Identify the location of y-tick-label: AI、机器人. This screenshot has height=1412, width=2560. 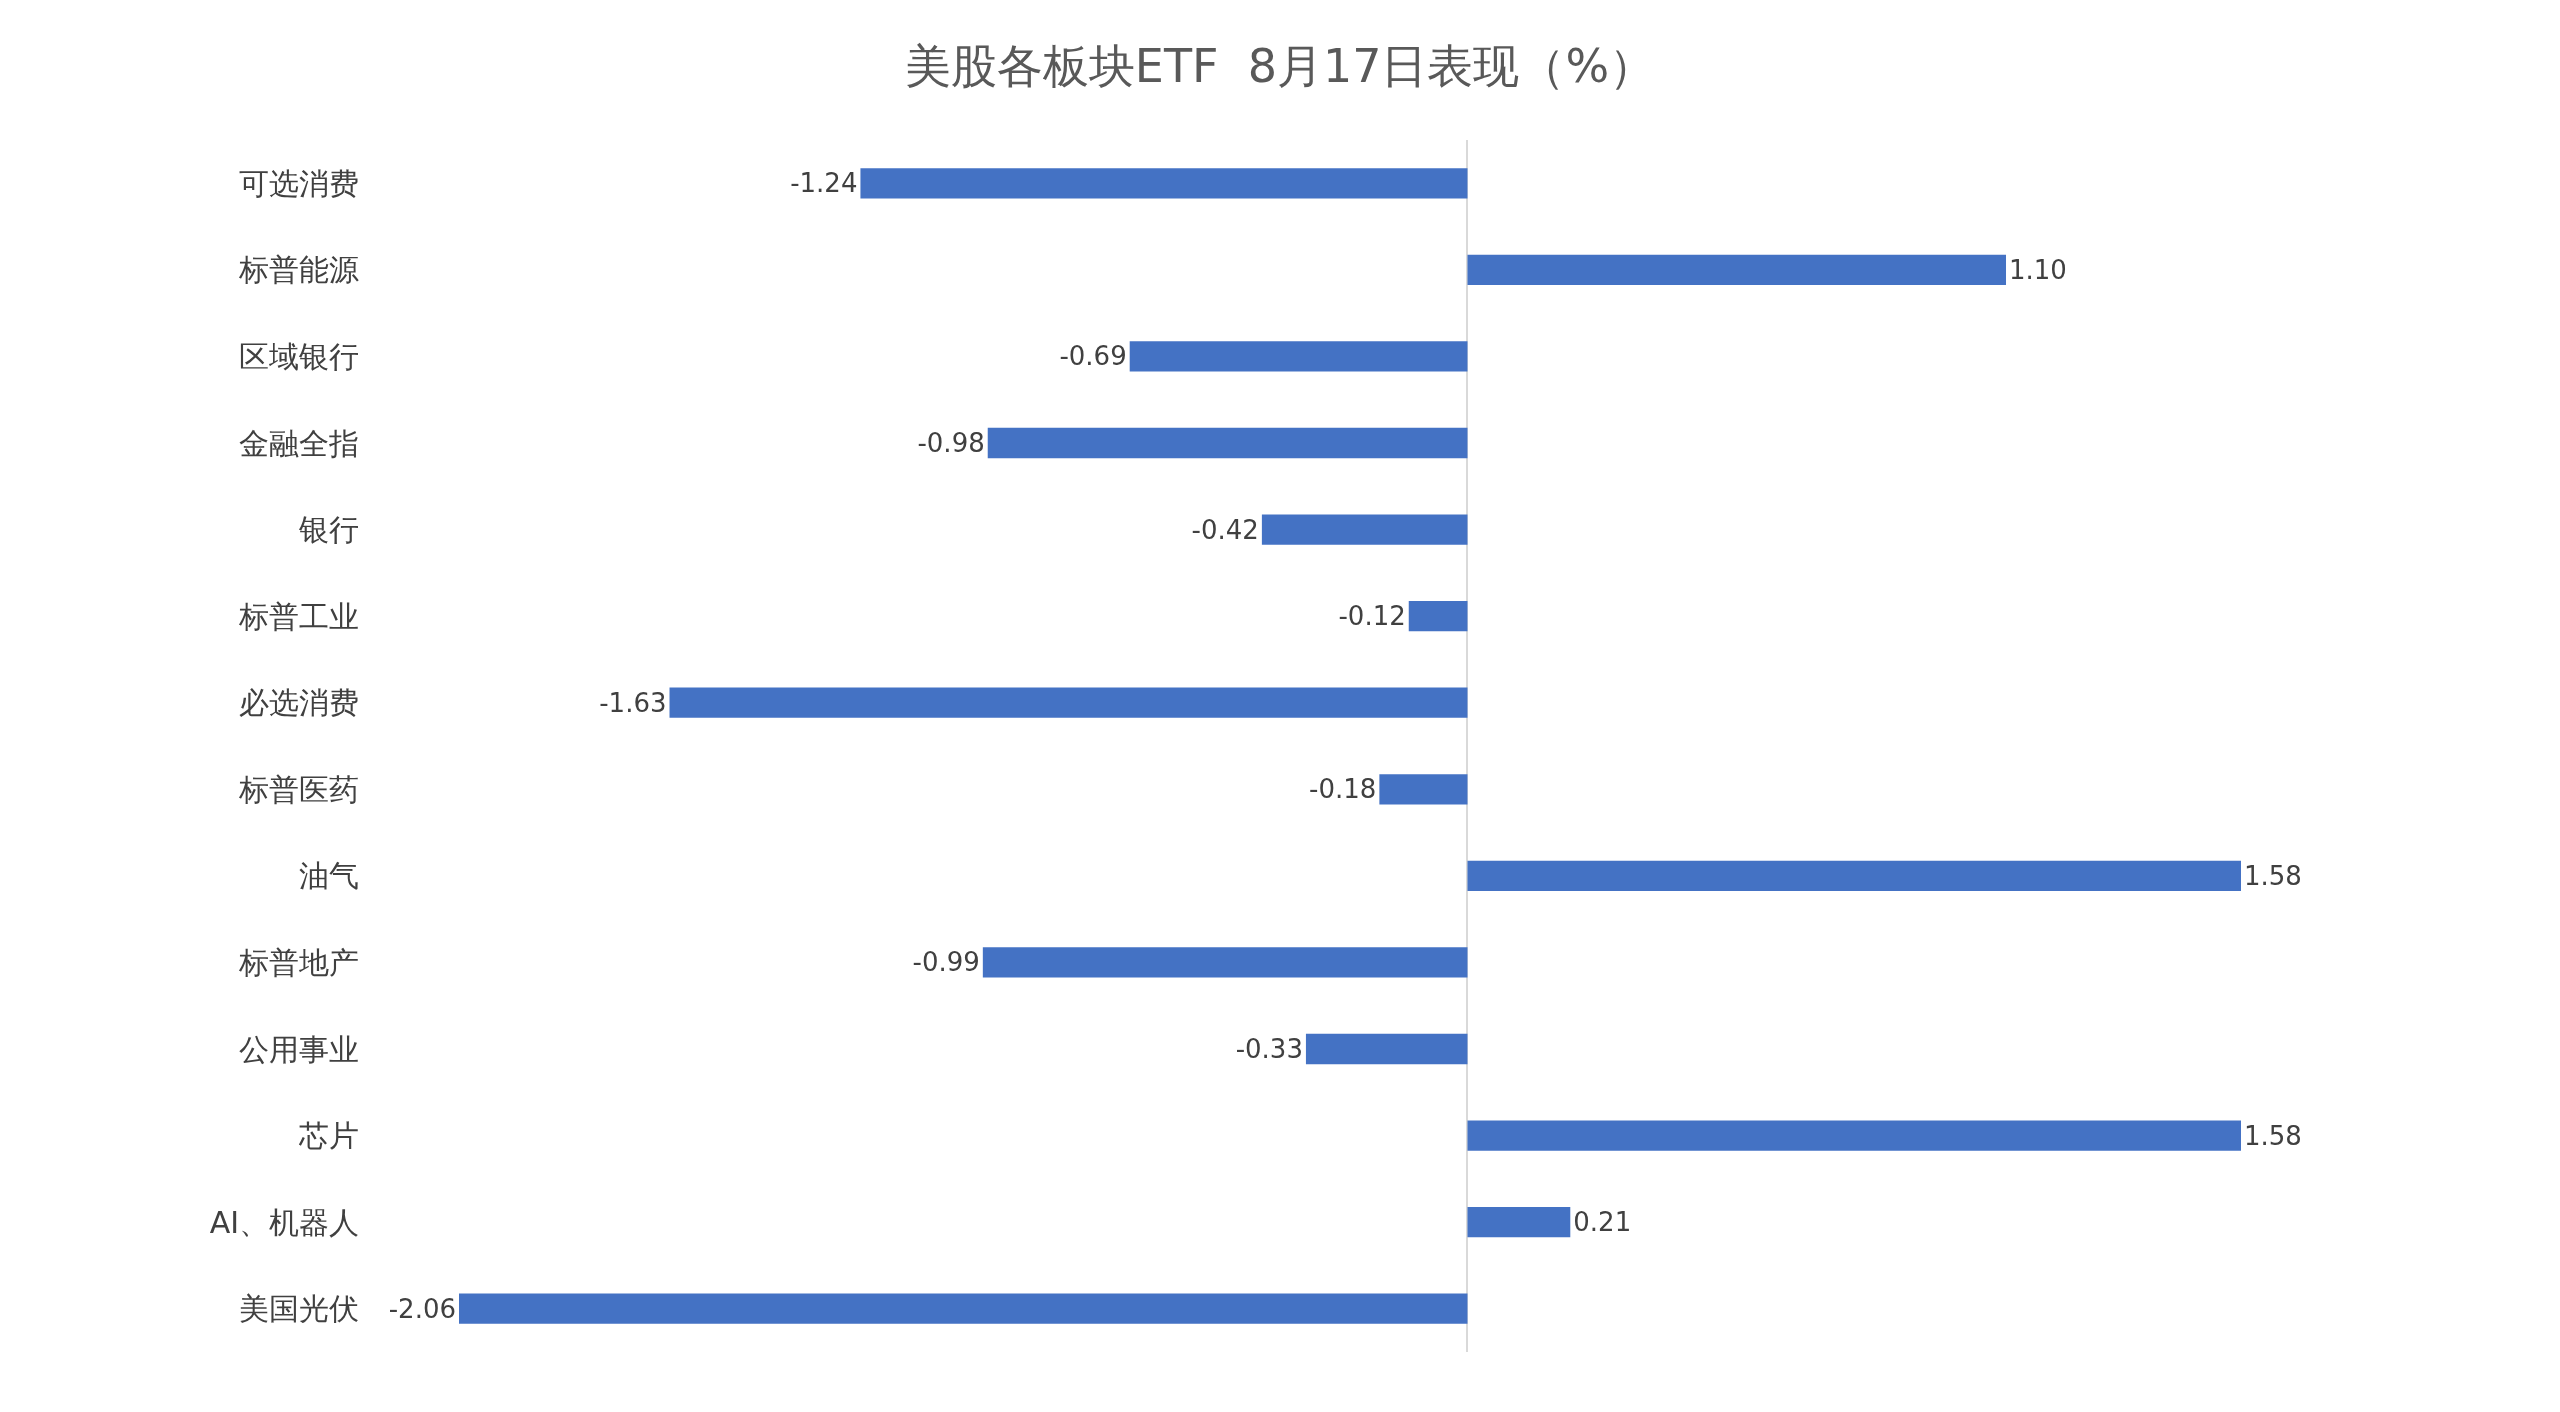
(284, 1222).